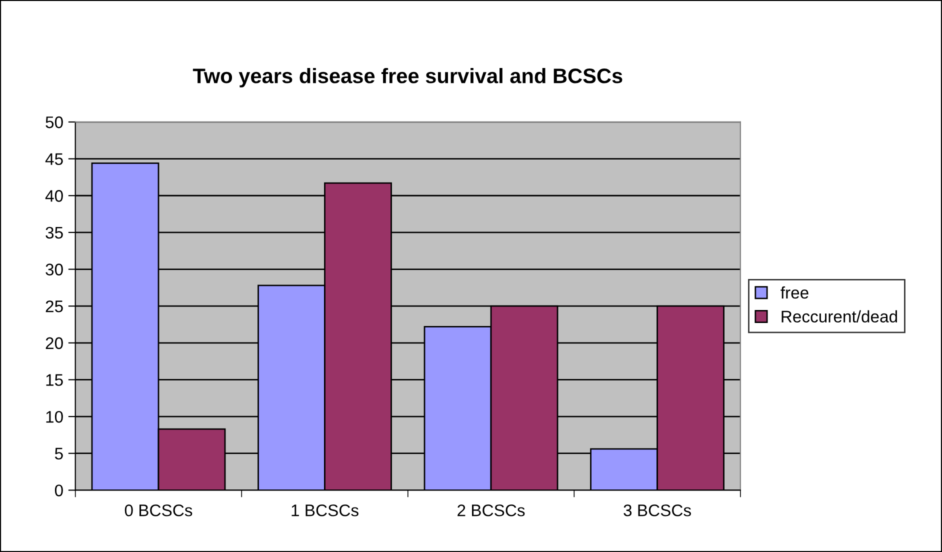 The image size is (942, 552). What do you see at coordinates (54, 159) in the screenshot?
I see `y-tick-label: 45` at bounding box center [54, 159].